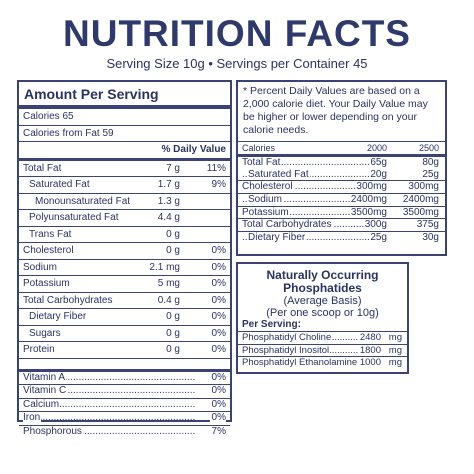 The width and height of the screenshot is (474, 474). I want to click on dv-2000: 300g, so click(375, 225).